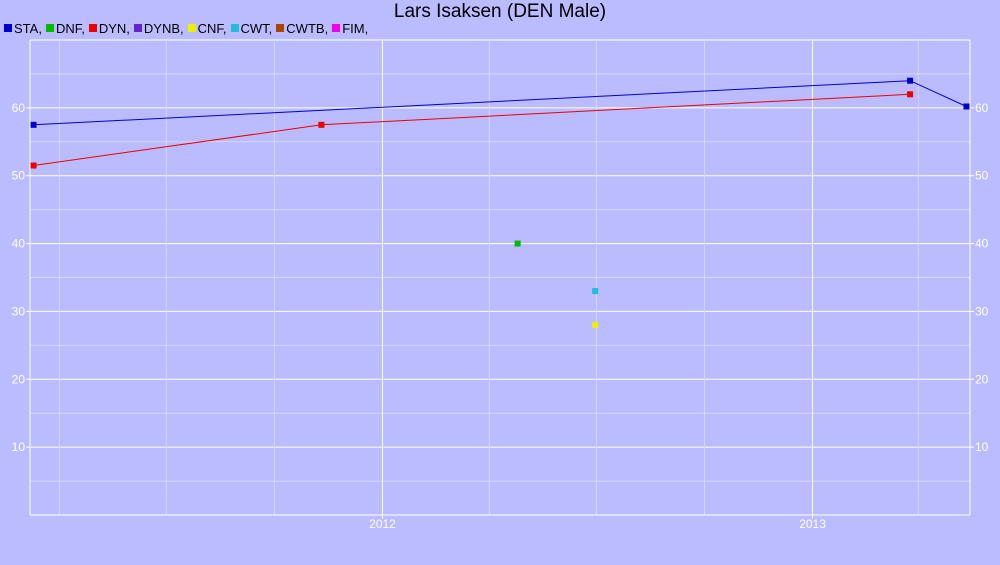  What do you see at coordinates (19, 244) in the screenshot?
I see `y-tick-label-left: 40` at bounding box center [19, 244].